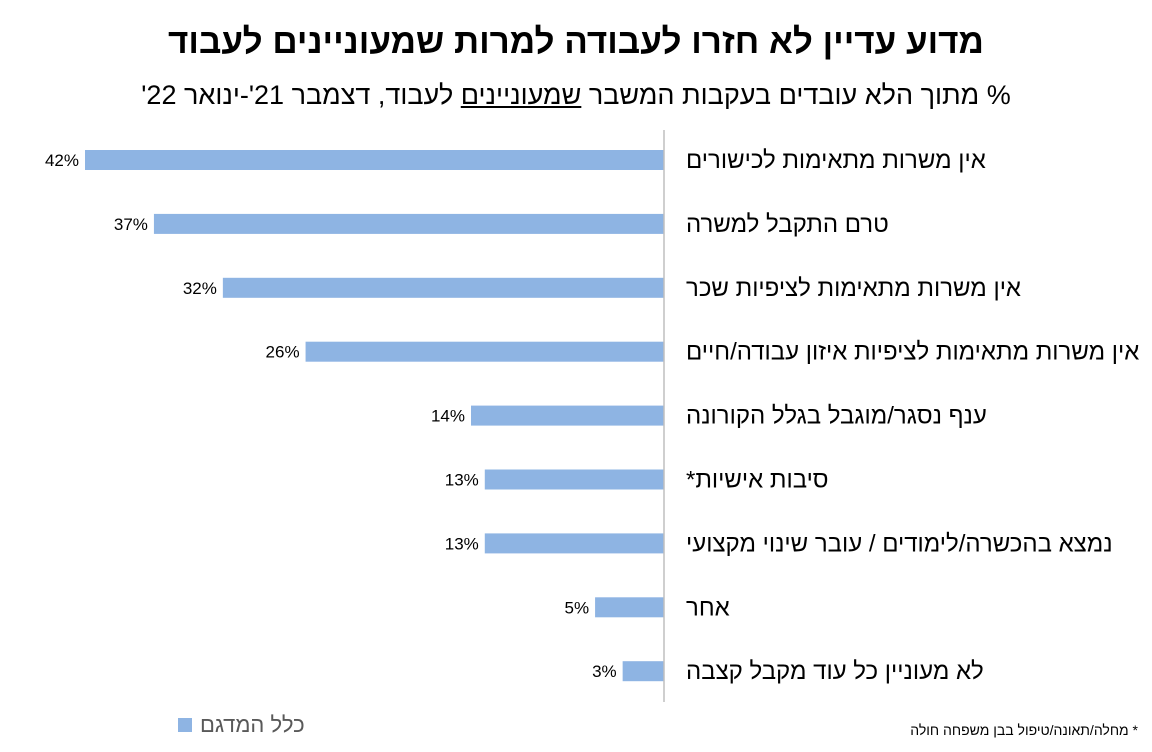 The image size is (1152, 752). Describe the element at coordinates (301, 95) in the screenshot. I see `subtitle-suffix: לעבוד, דצמבר 21'-ינואר 22'` at that location.